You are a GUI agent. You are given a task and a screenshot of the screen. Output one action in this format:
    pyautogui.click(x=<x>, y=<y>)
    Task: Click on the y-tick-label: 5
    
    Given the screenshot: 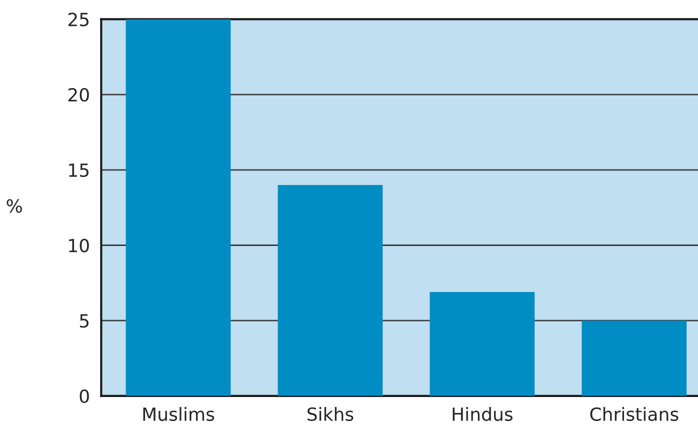 What is the action you would take?
    pyautogui.click(x=84, y=321)
    